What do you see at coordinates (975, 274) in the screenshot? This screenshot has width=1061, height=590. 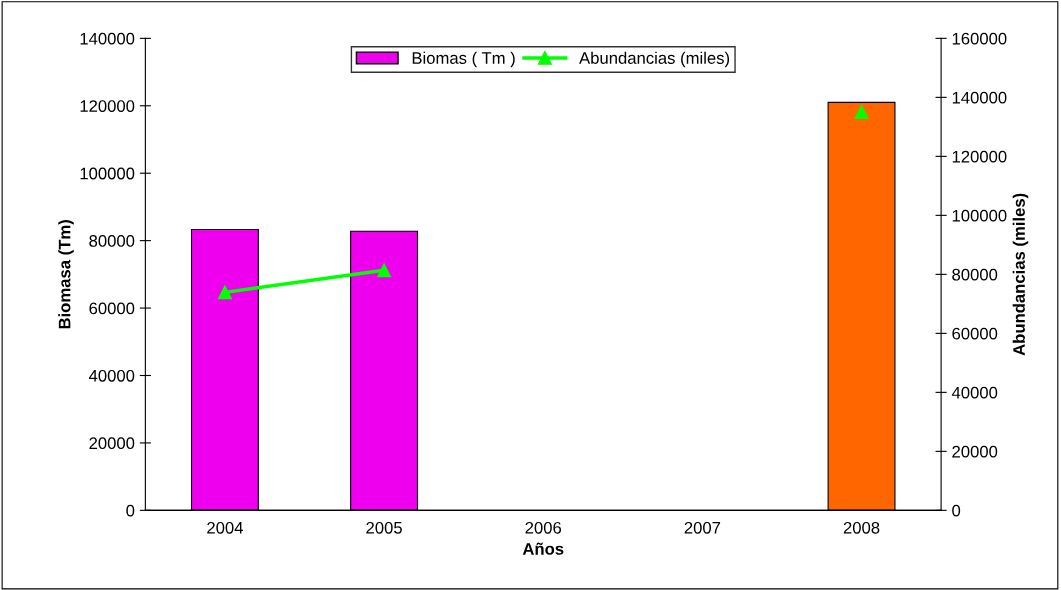 I see `y2-tick-label: 80000` at bounding box center [975, 274].